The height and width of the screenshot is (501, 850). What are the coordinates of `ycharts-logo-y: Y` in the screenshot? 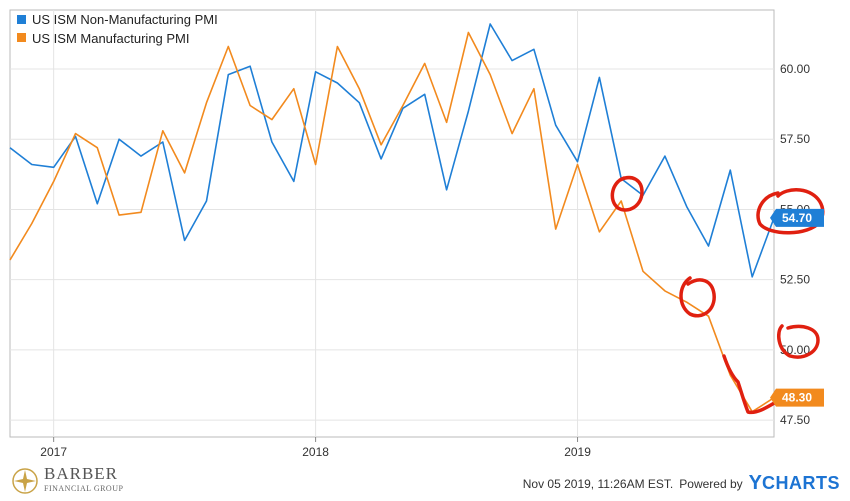 It's located at (755, 483).